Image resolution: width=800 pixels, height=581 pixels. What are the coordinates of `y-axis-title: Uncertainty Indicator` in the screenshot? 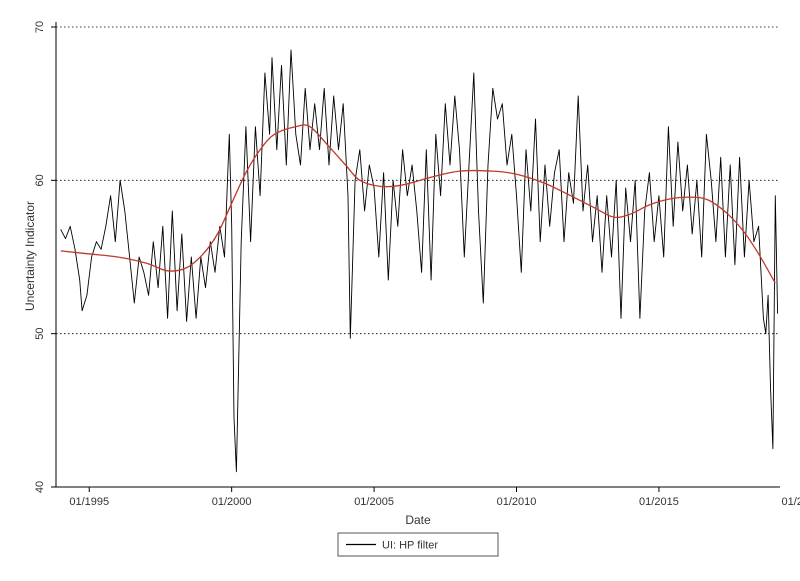 It's located at (30, 256).